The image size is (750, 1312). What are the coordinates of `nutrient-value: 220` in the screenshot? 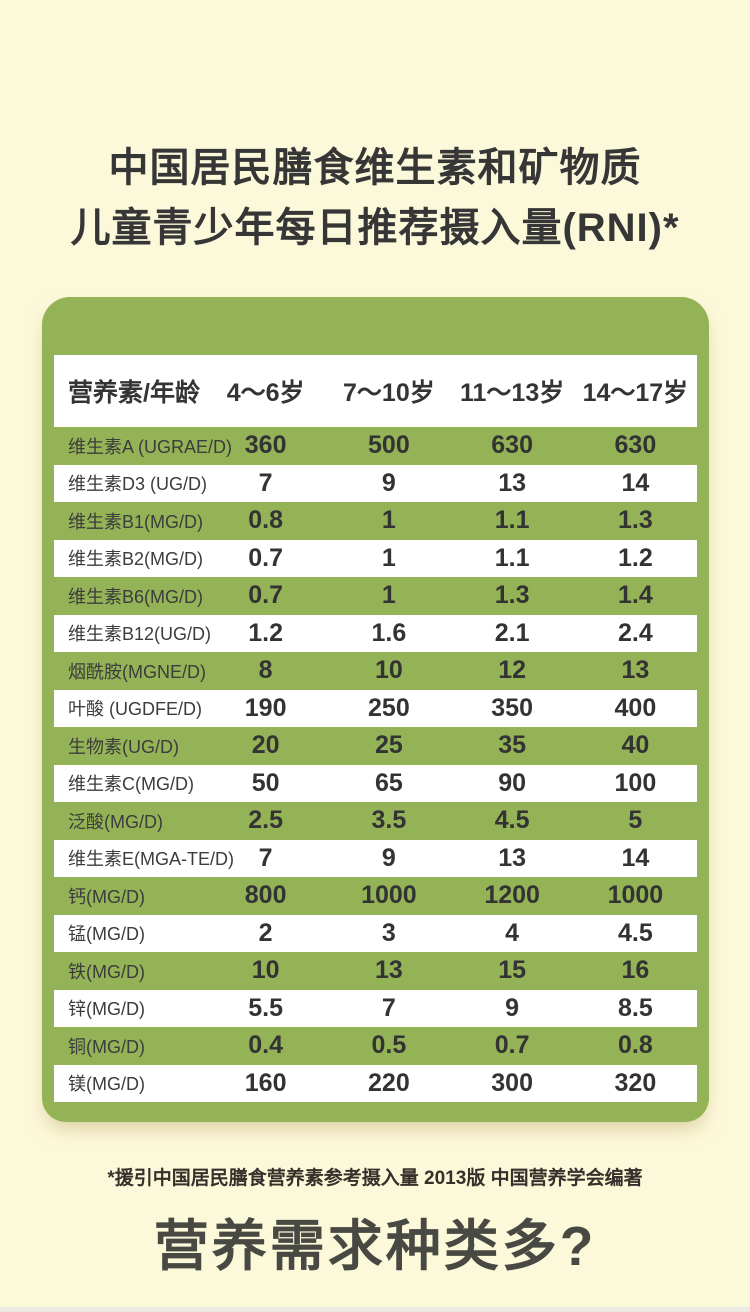 It's located at (389, 1082).